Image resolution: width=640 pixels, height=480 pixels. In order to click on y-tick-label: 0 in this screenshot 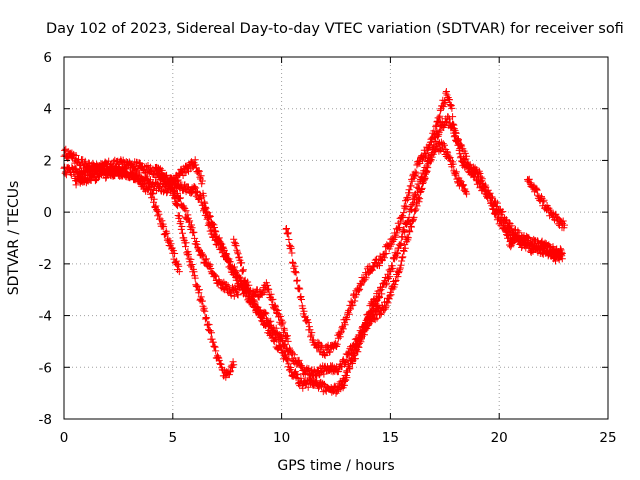, I will do `click(47, 213)`.